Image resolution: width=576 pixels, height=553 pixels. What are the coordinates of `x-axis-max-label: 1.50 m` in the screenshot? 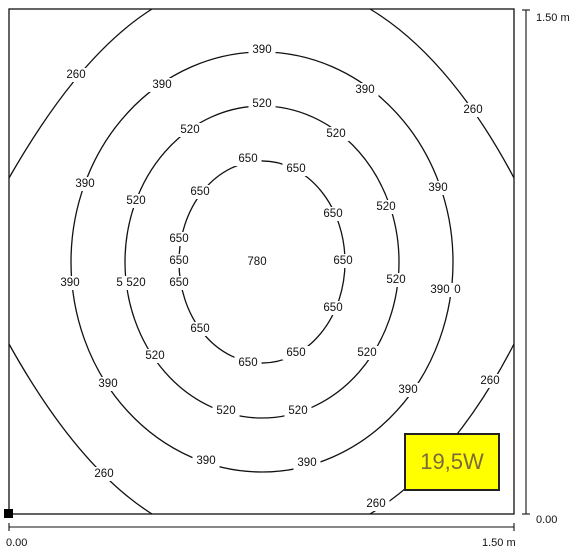 It's located at (499, 543).